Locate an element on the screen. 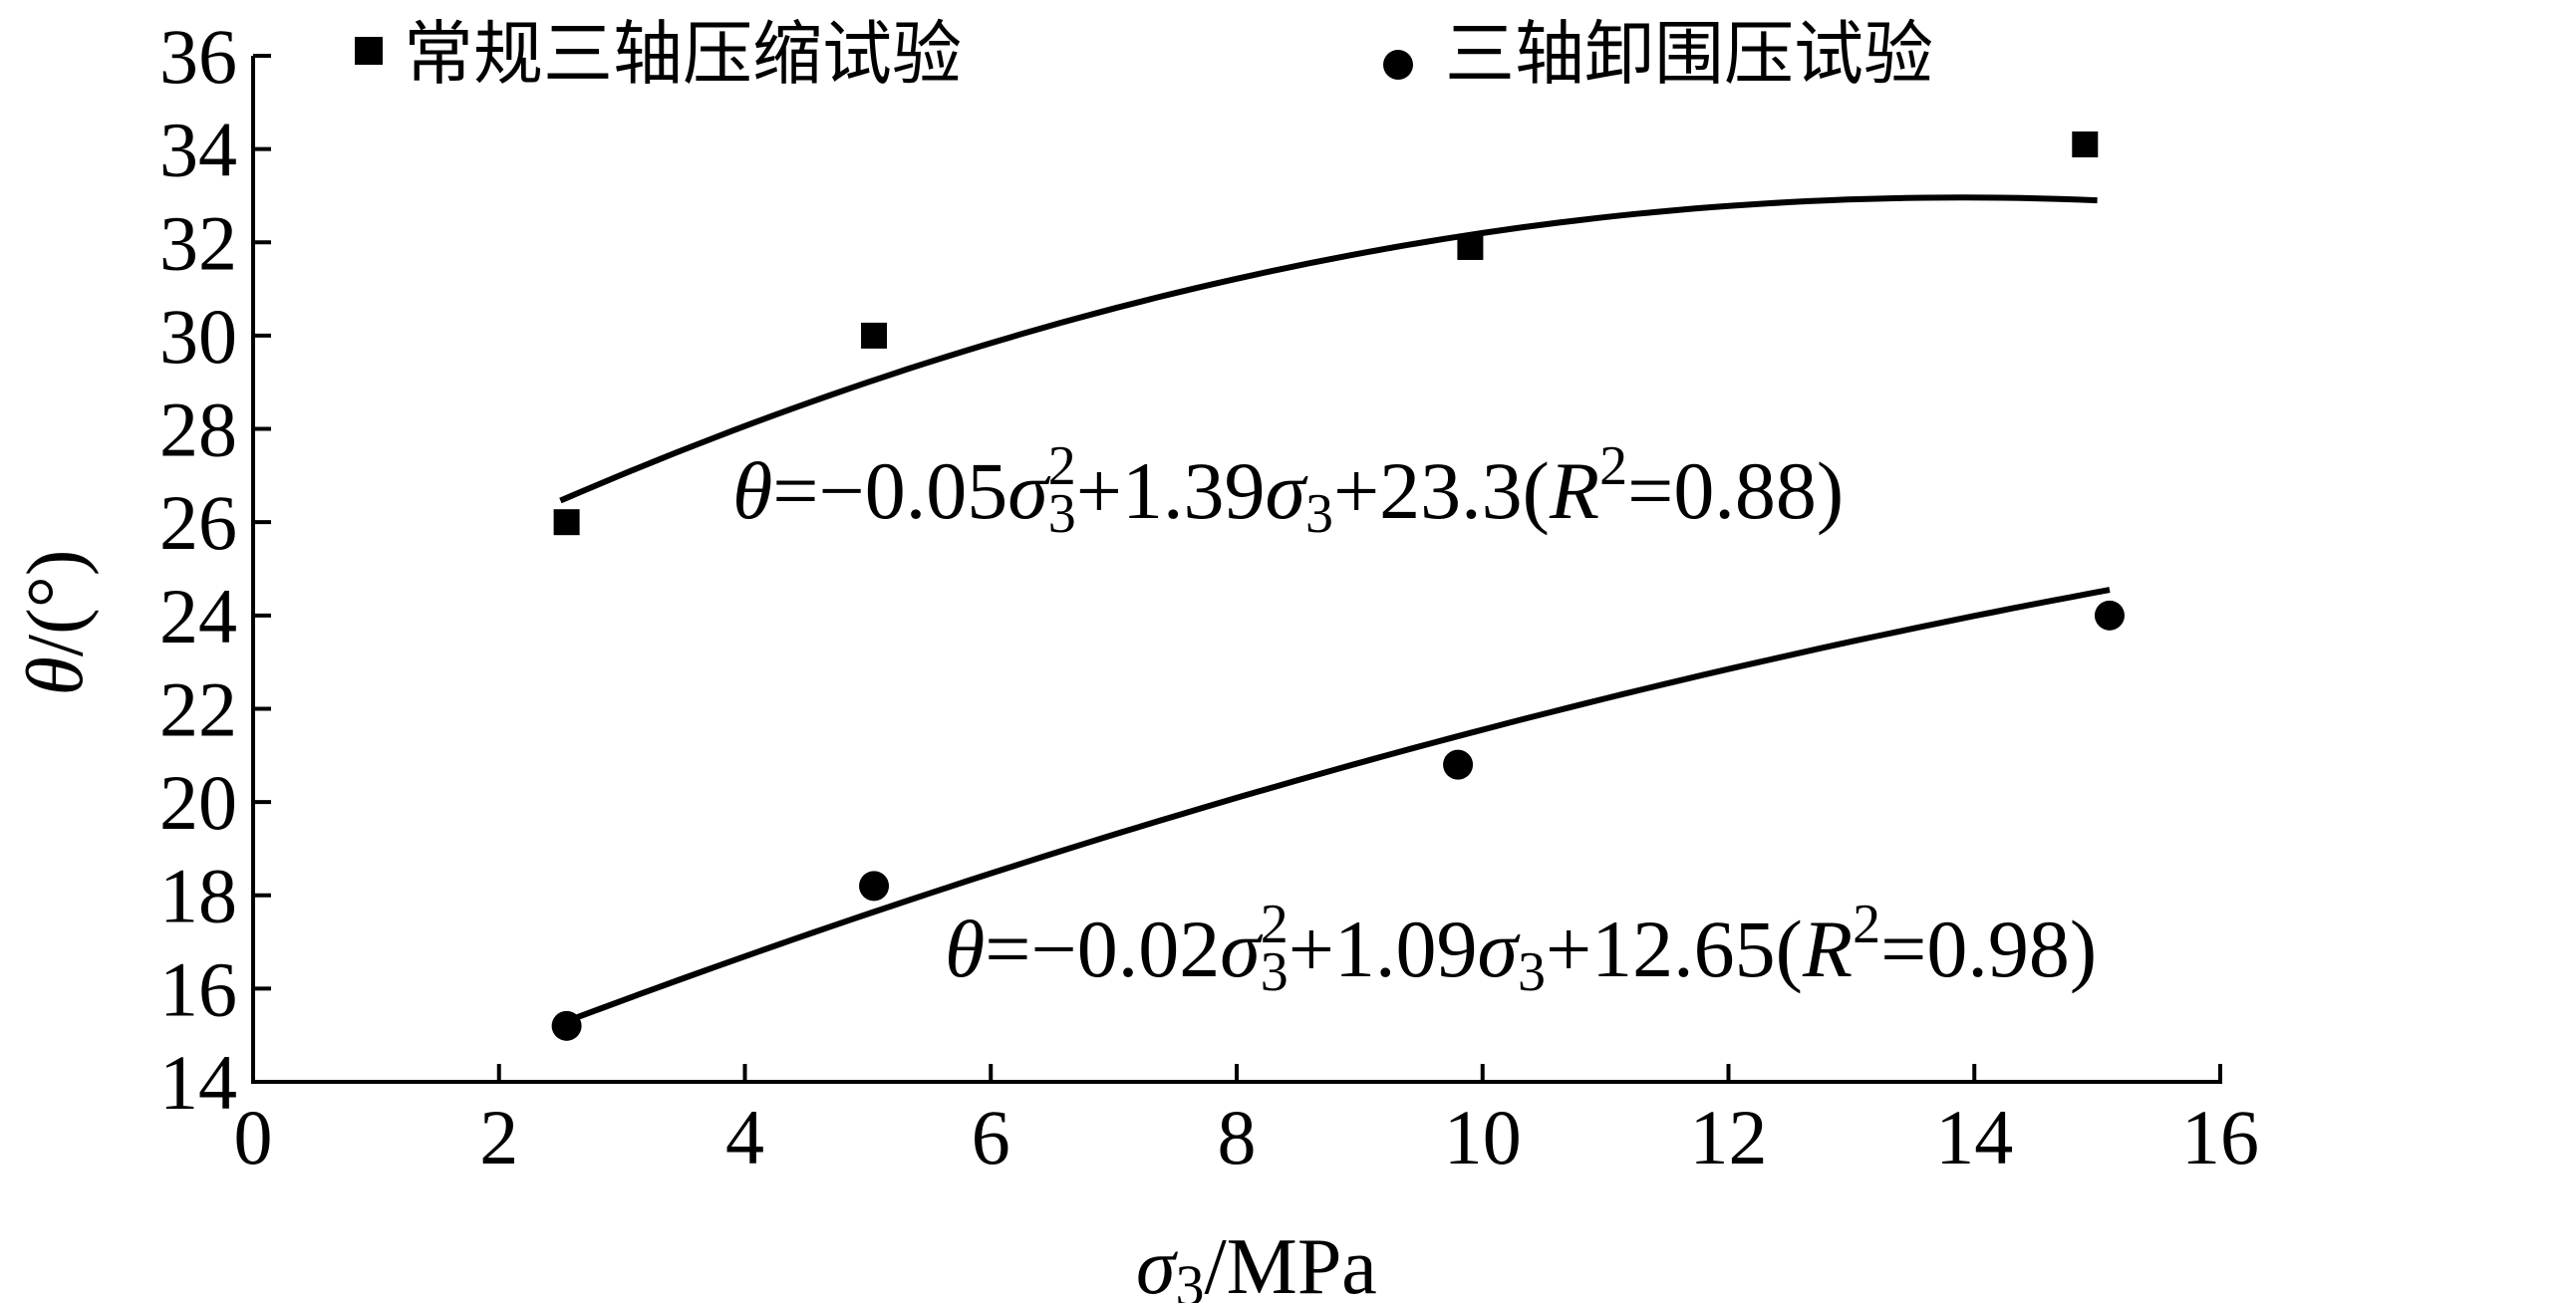 Image resolution: width=2576 pixels, height=1303 pixels. x-tick-label: 12 is located at coordinates (1729, 1137).